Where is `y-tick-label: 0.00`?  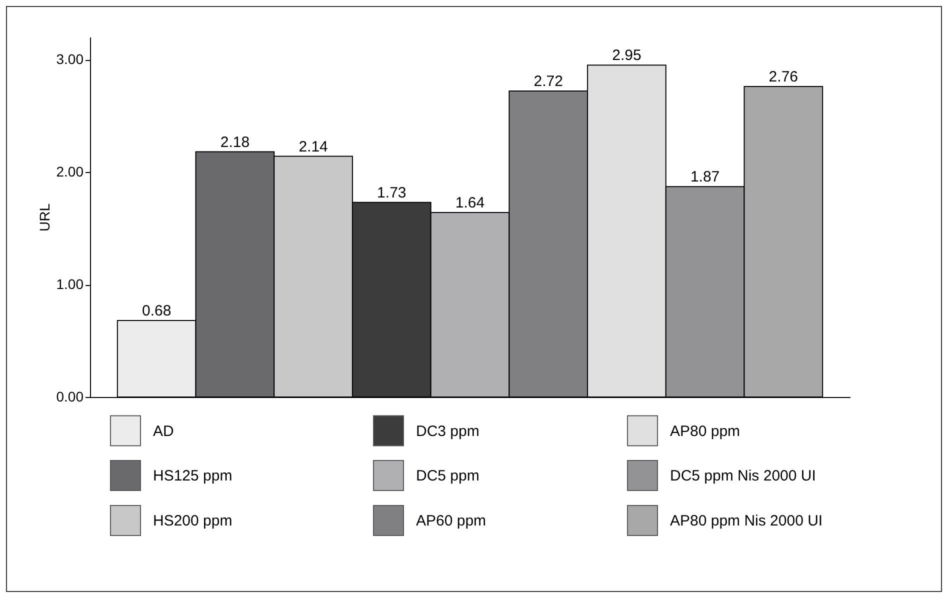 y-tick-label: 0.00 is located at coordinates (70, 396).